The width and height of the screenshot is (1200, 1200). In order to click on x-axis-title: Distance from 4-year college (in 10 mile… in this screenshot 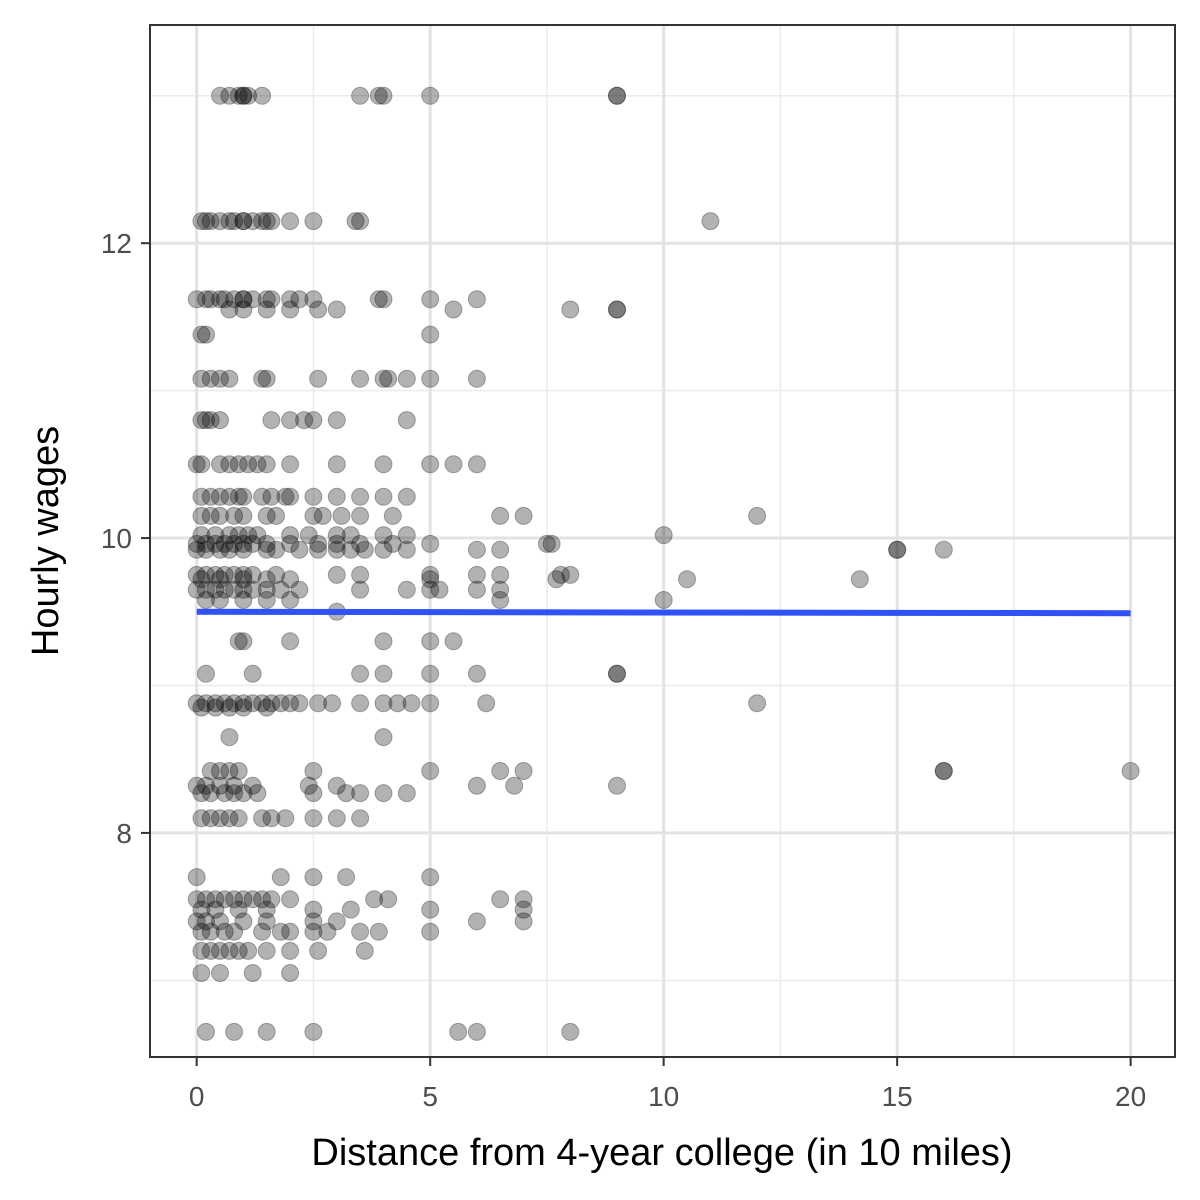, I will do `click(661, 1153)`.